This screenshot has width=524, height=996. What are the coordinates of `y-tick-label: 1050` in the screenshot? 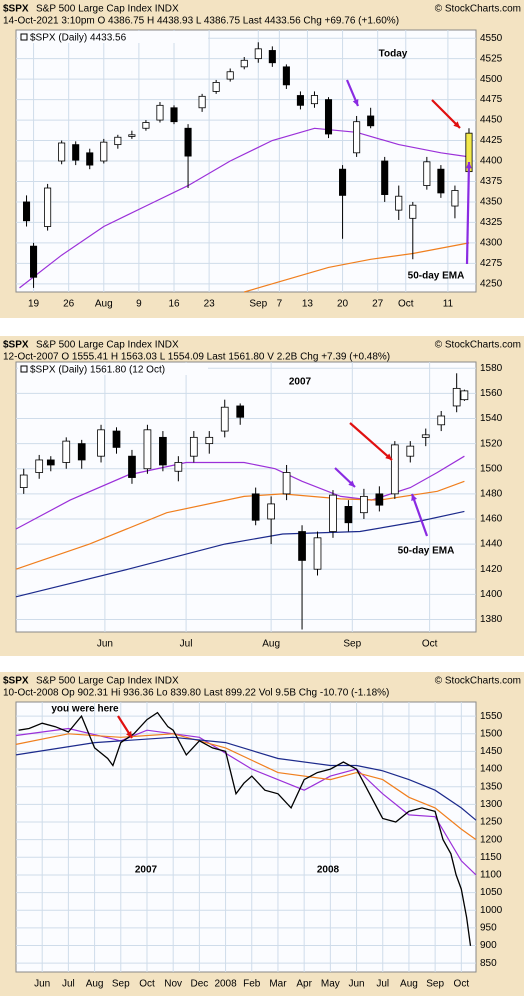 It's located at (491, 892).